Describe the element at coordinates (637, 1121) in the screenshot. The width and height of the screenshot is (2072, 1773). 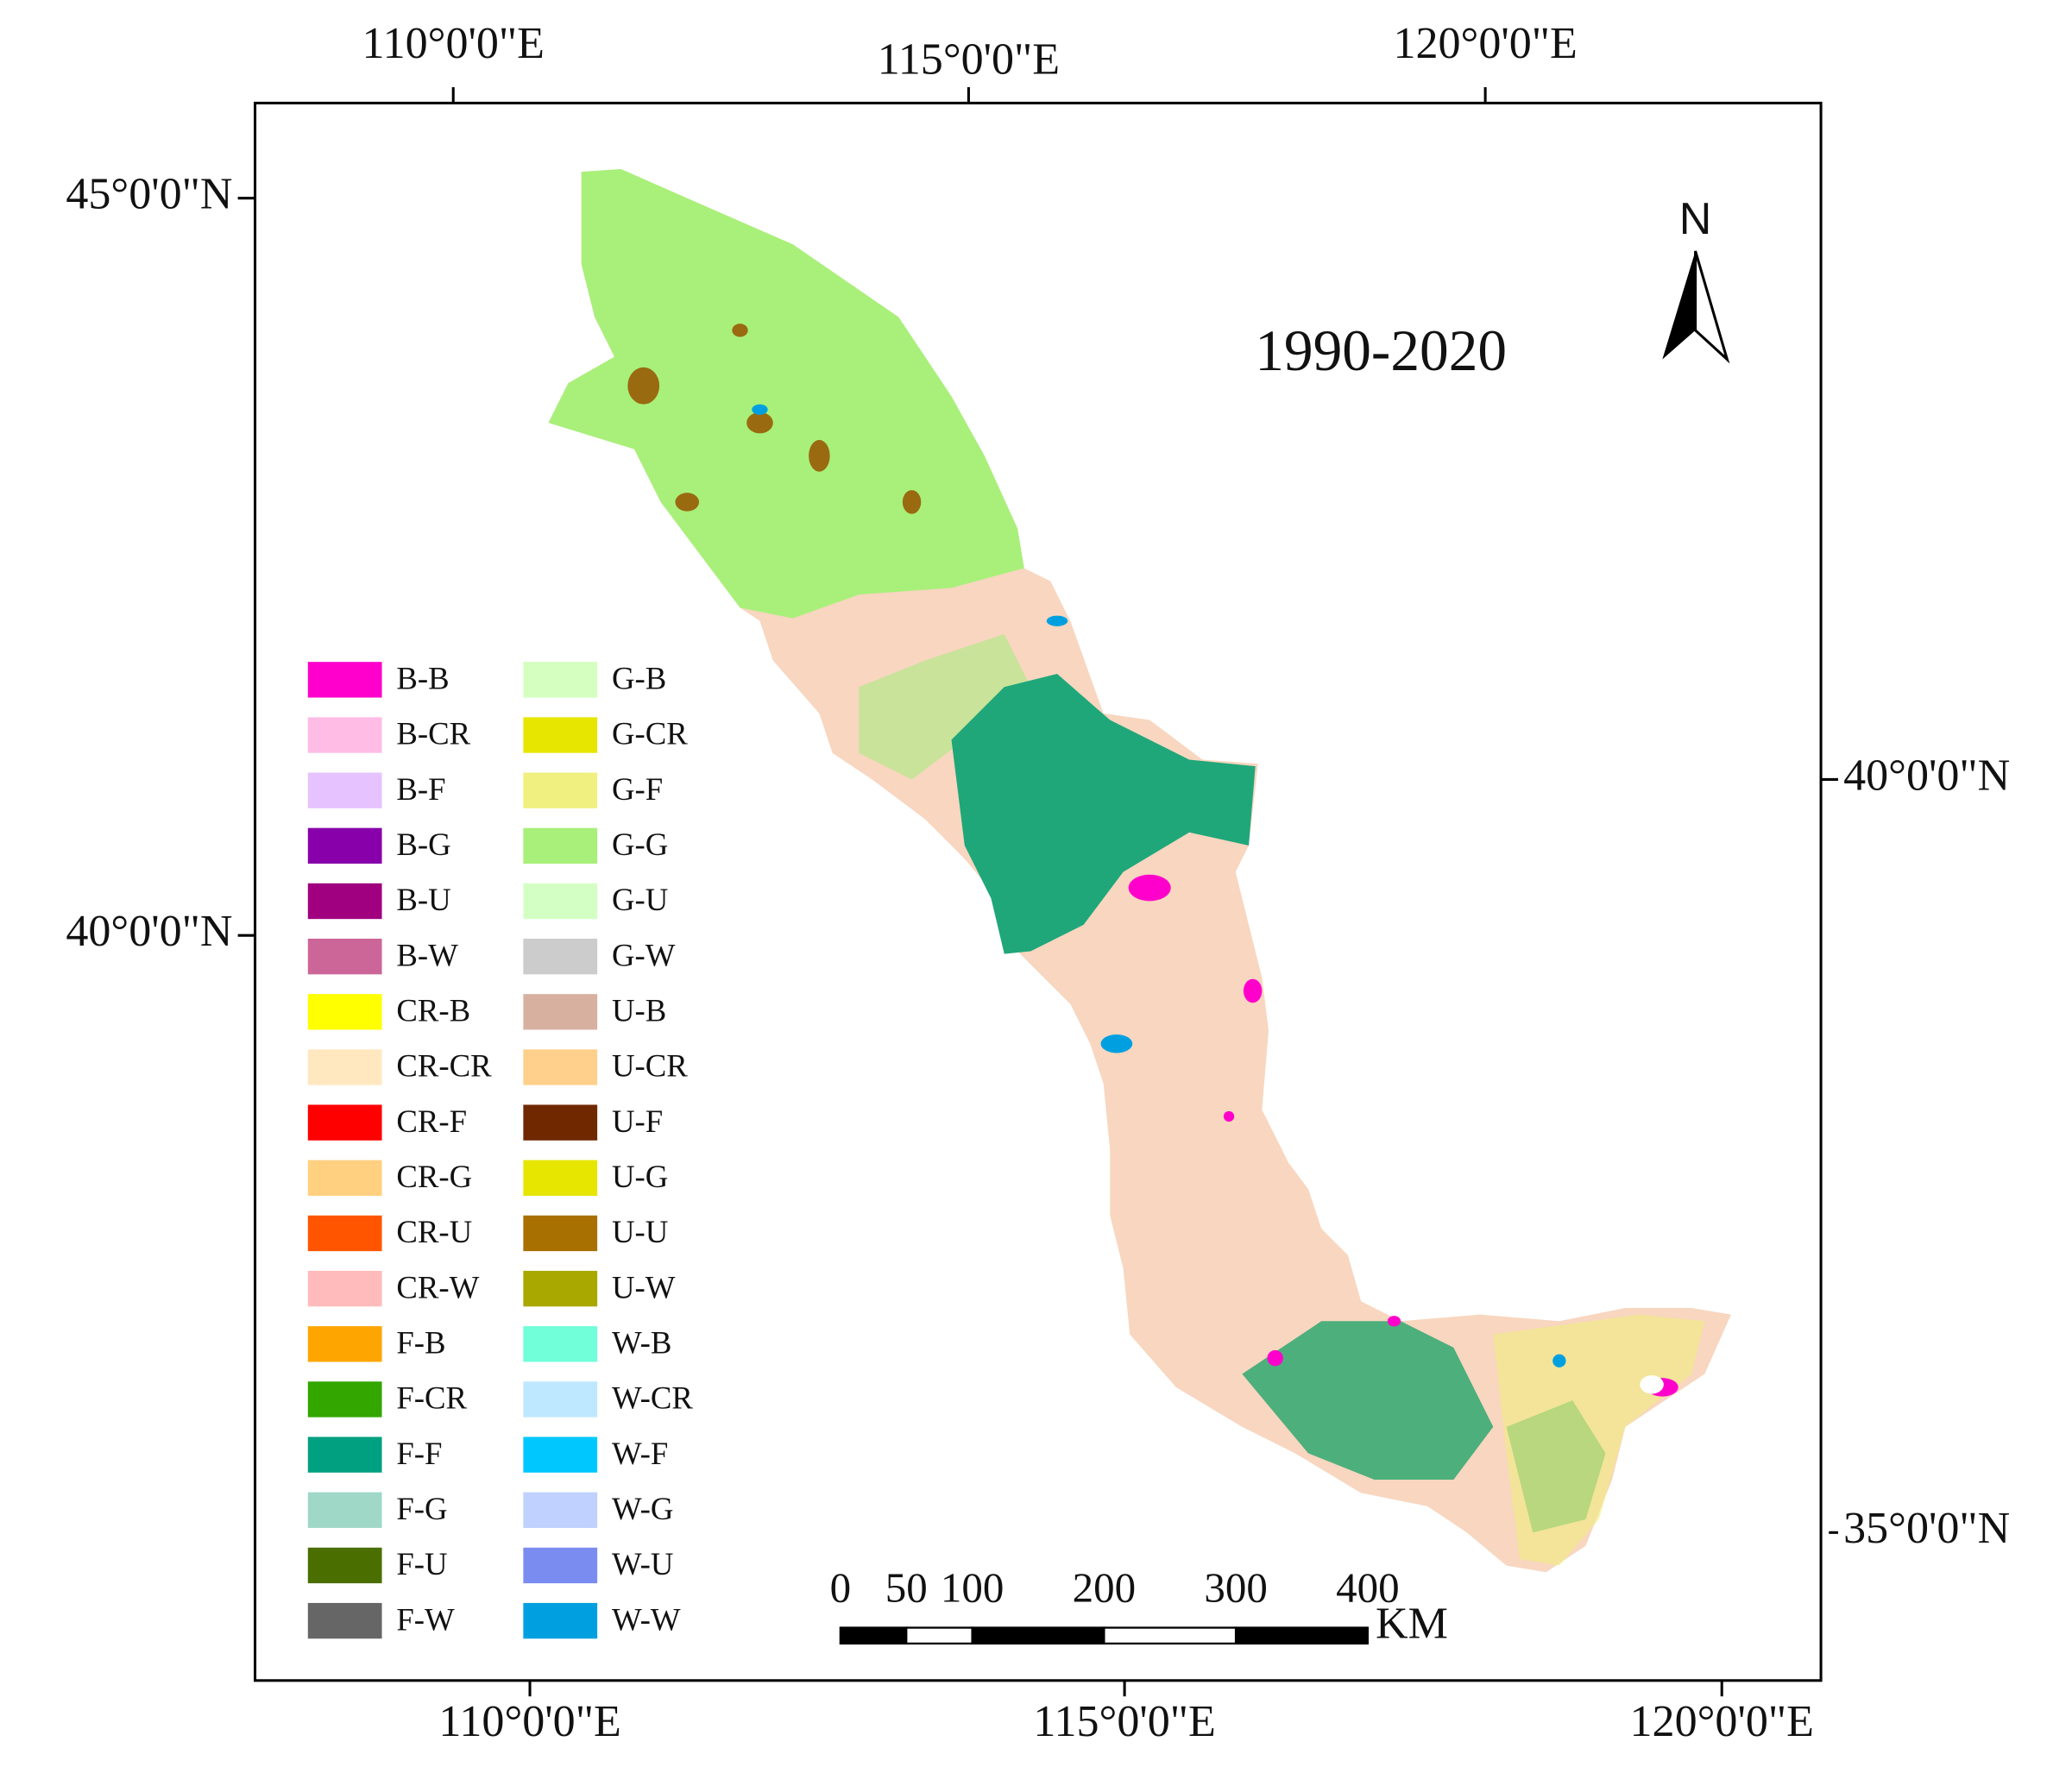
I see `legend-label: U-F` at that location.